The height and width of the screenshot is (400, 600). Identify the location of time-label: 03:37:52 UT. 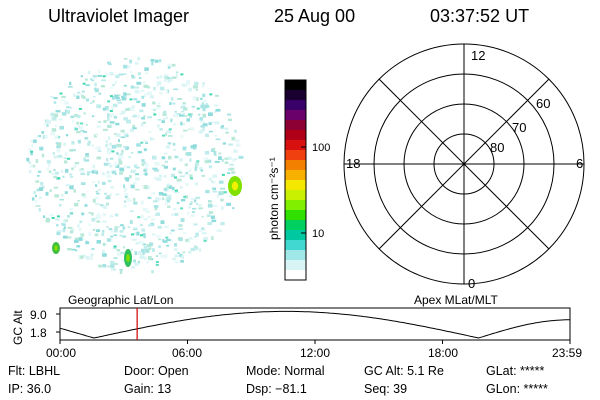
(480, 16).